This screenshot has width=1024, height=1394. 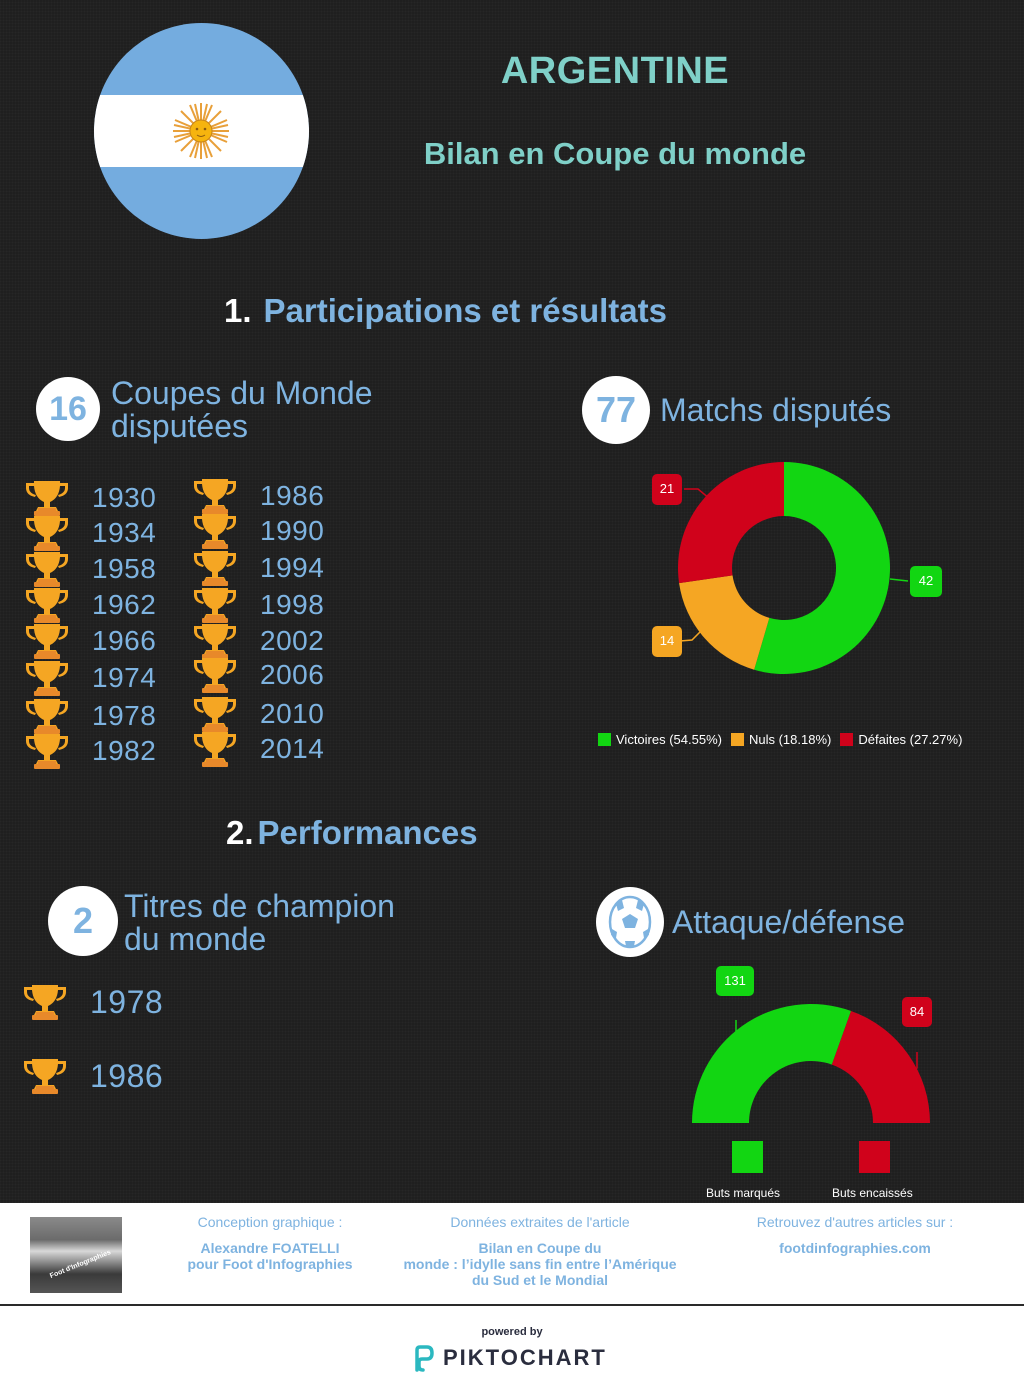 I want to click on label-nuls: 14, so click(x=667, y=641).